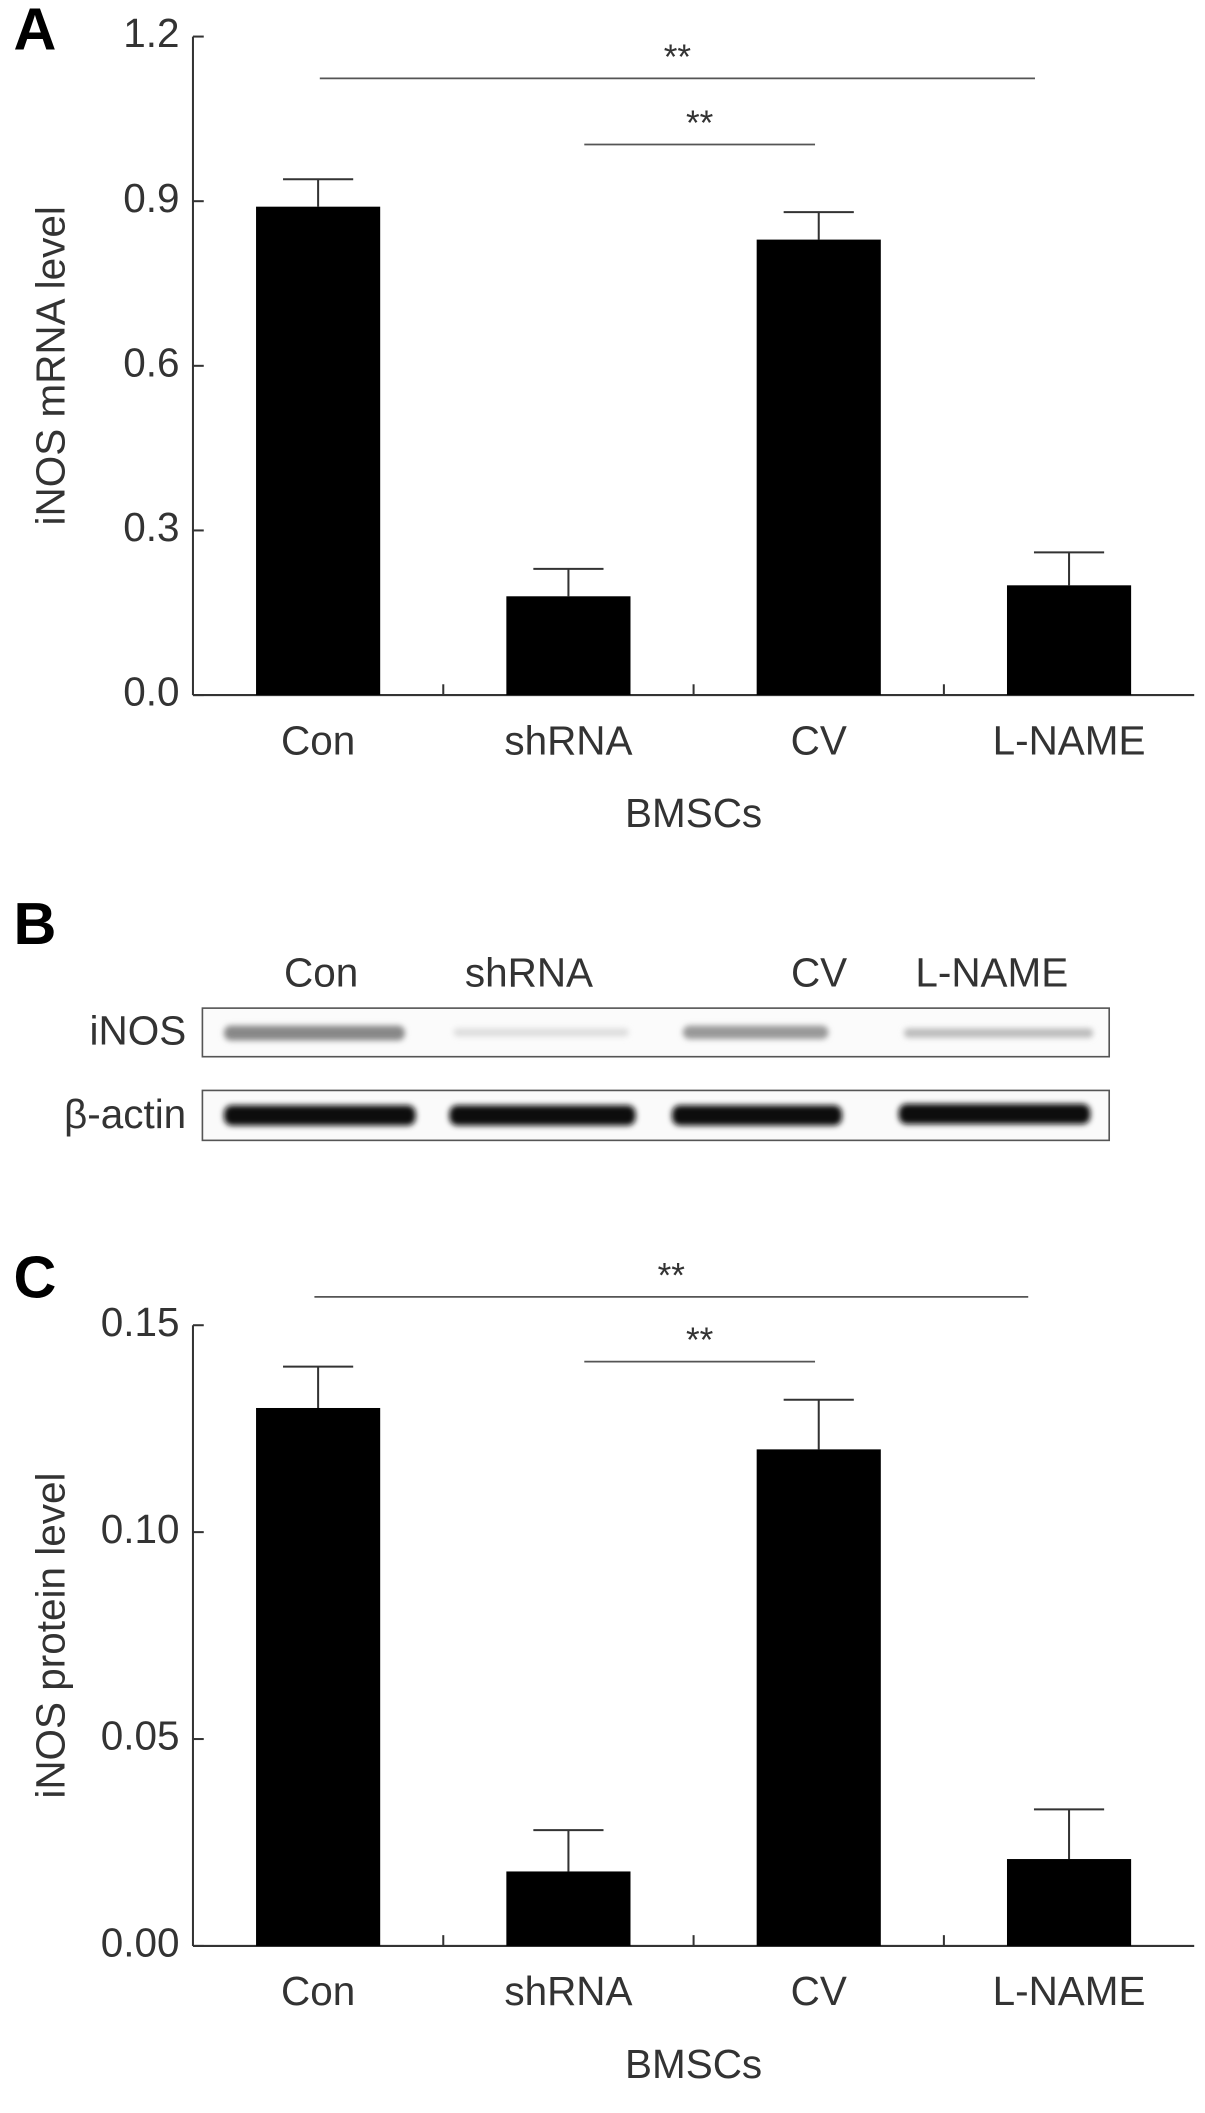 The height and width of the screenshot is (2113, 1205). I want to click on y-tick-label: 0.05, so click(140, 1736).